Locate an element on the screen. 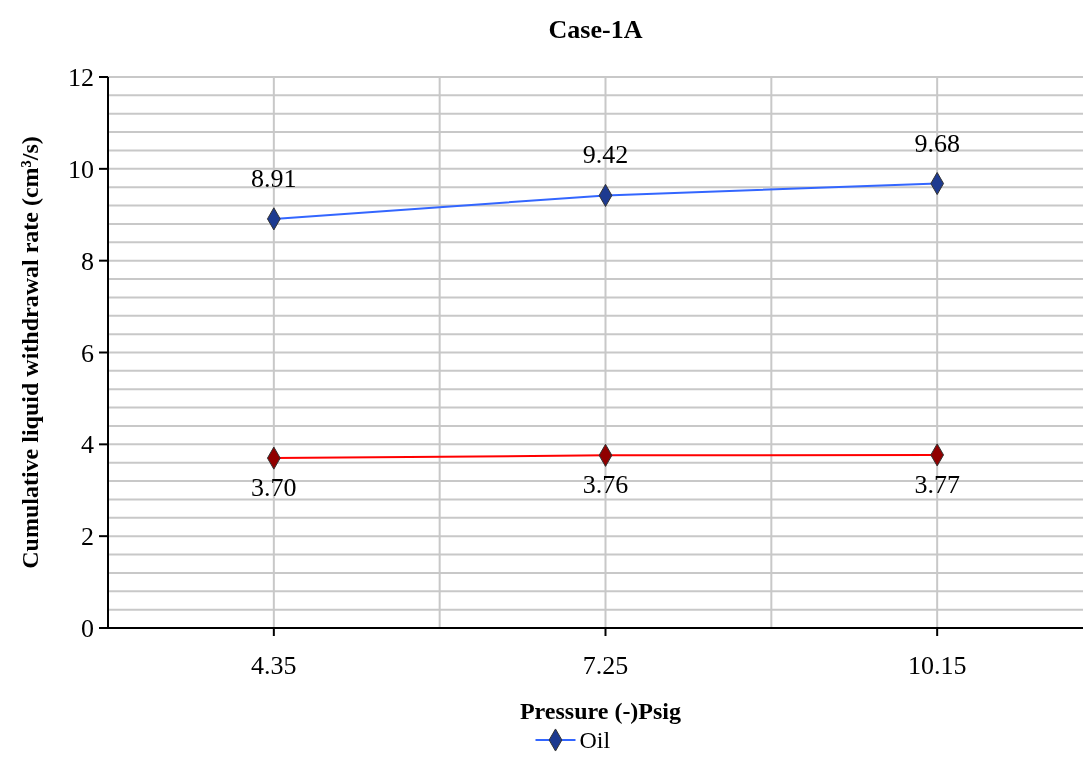 This screenshot has height=761, width=1091. data-label: 9.42 is located at coordinates (605, 155).